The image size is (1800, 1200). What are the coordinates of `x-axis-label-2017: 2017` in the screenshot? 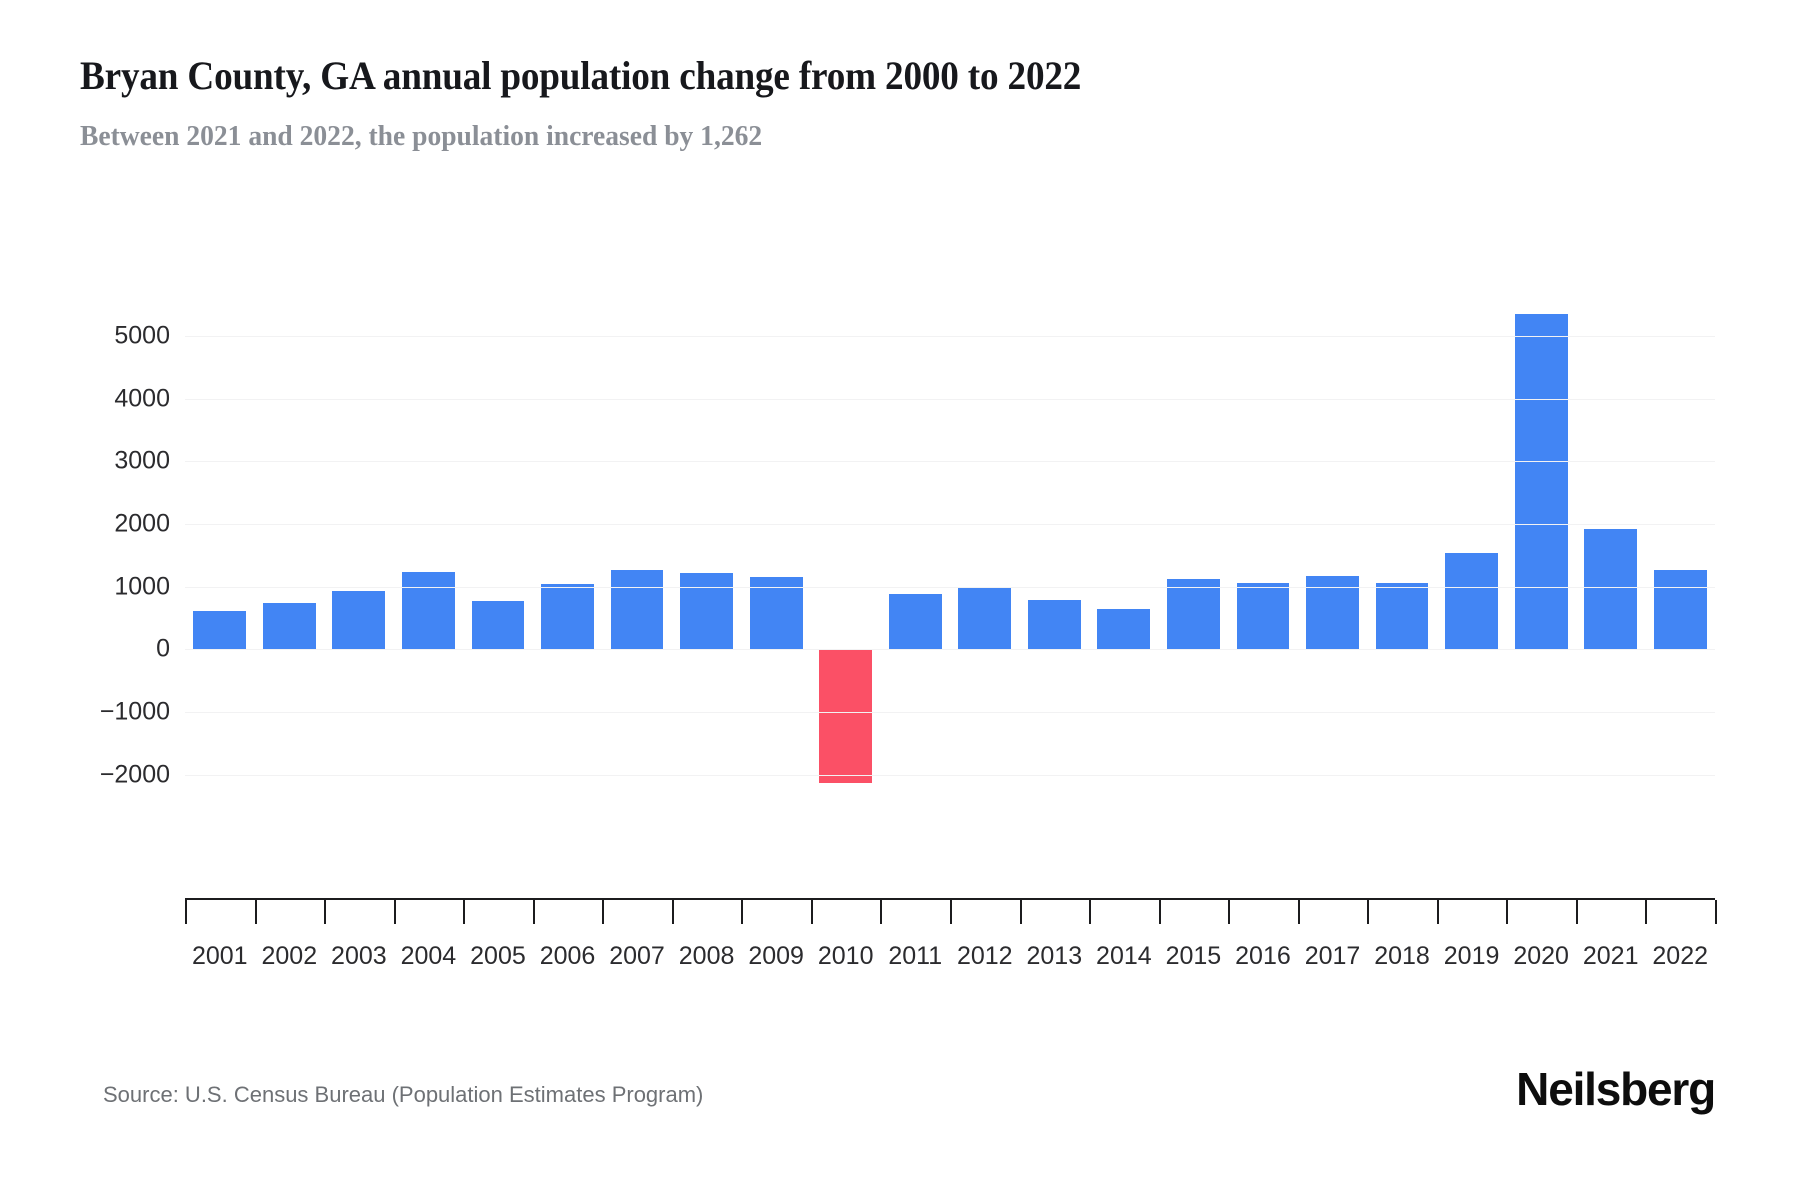 It's located at (1332, 956).